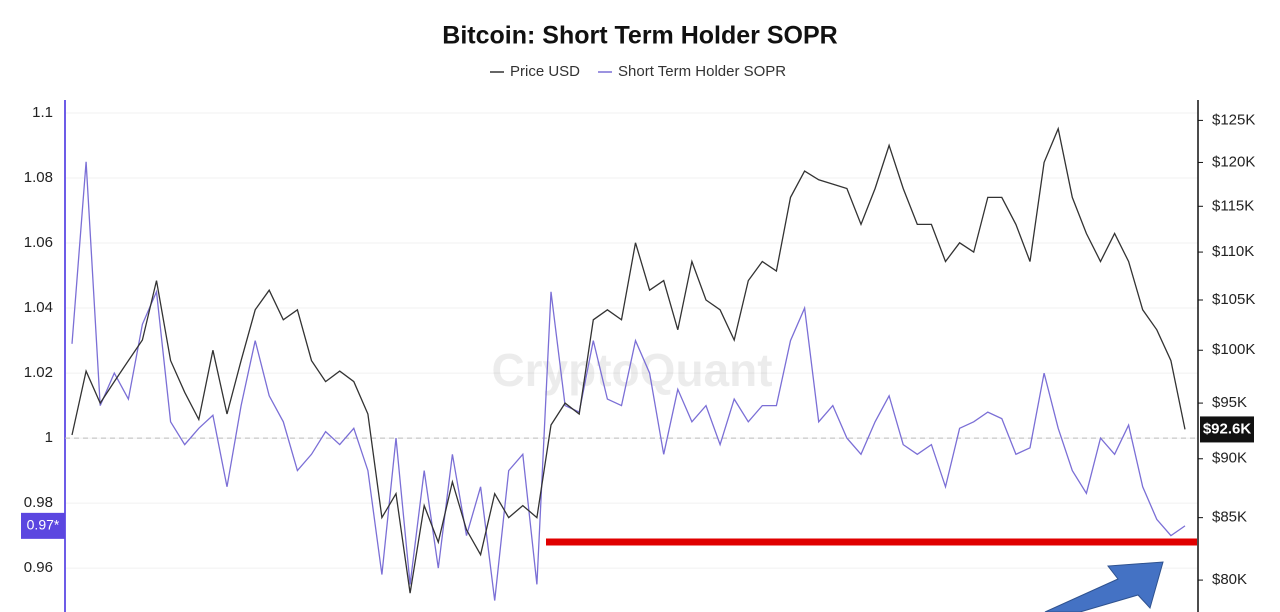  Describe the element at coordinates (49, 437) in the screenshot. I see `y-tick-label: 1` at that location.